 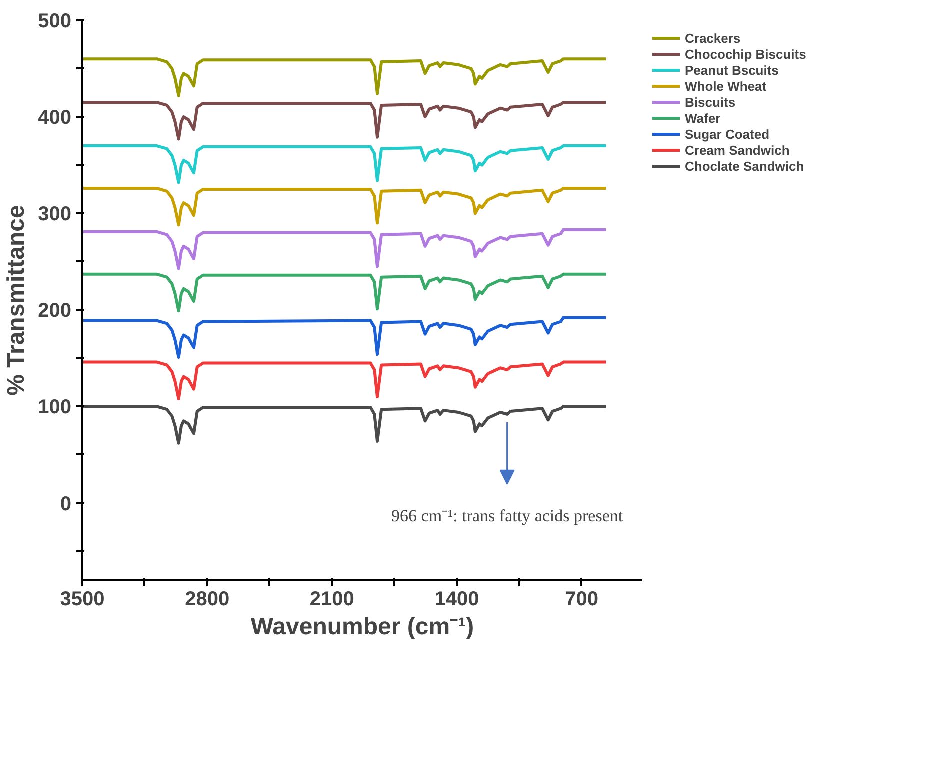 I want to click on y-tick-label: 0, so click(x=66, y=504).